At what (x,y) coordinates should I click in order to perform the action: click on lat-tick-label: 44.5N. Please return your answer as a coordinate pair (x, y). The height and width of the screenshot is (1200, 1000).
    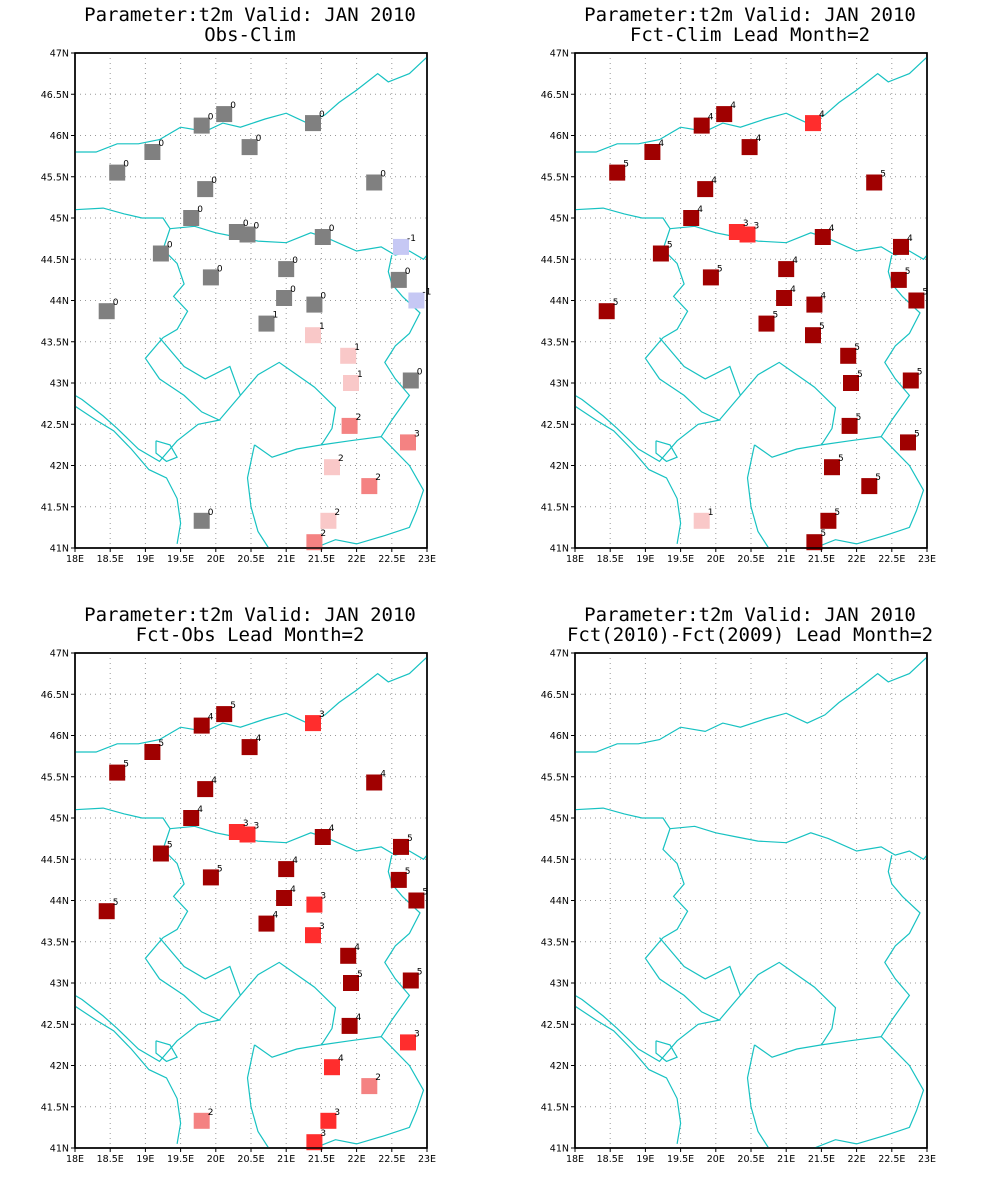
    Looking at the image, I should click on (555, 260).